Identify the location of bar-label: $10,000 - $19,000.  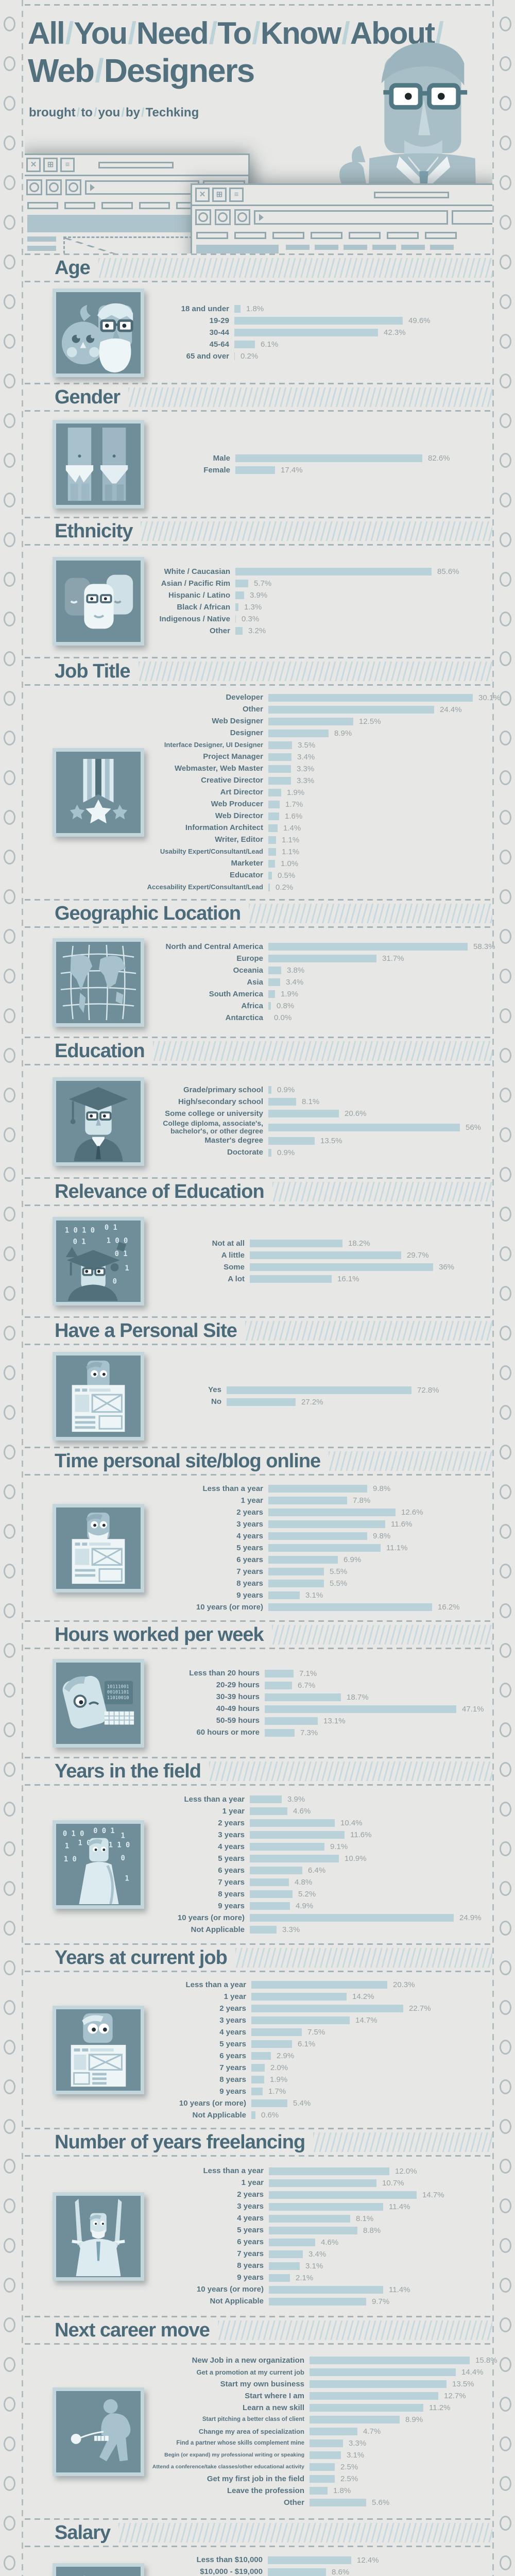
(231, 2571).